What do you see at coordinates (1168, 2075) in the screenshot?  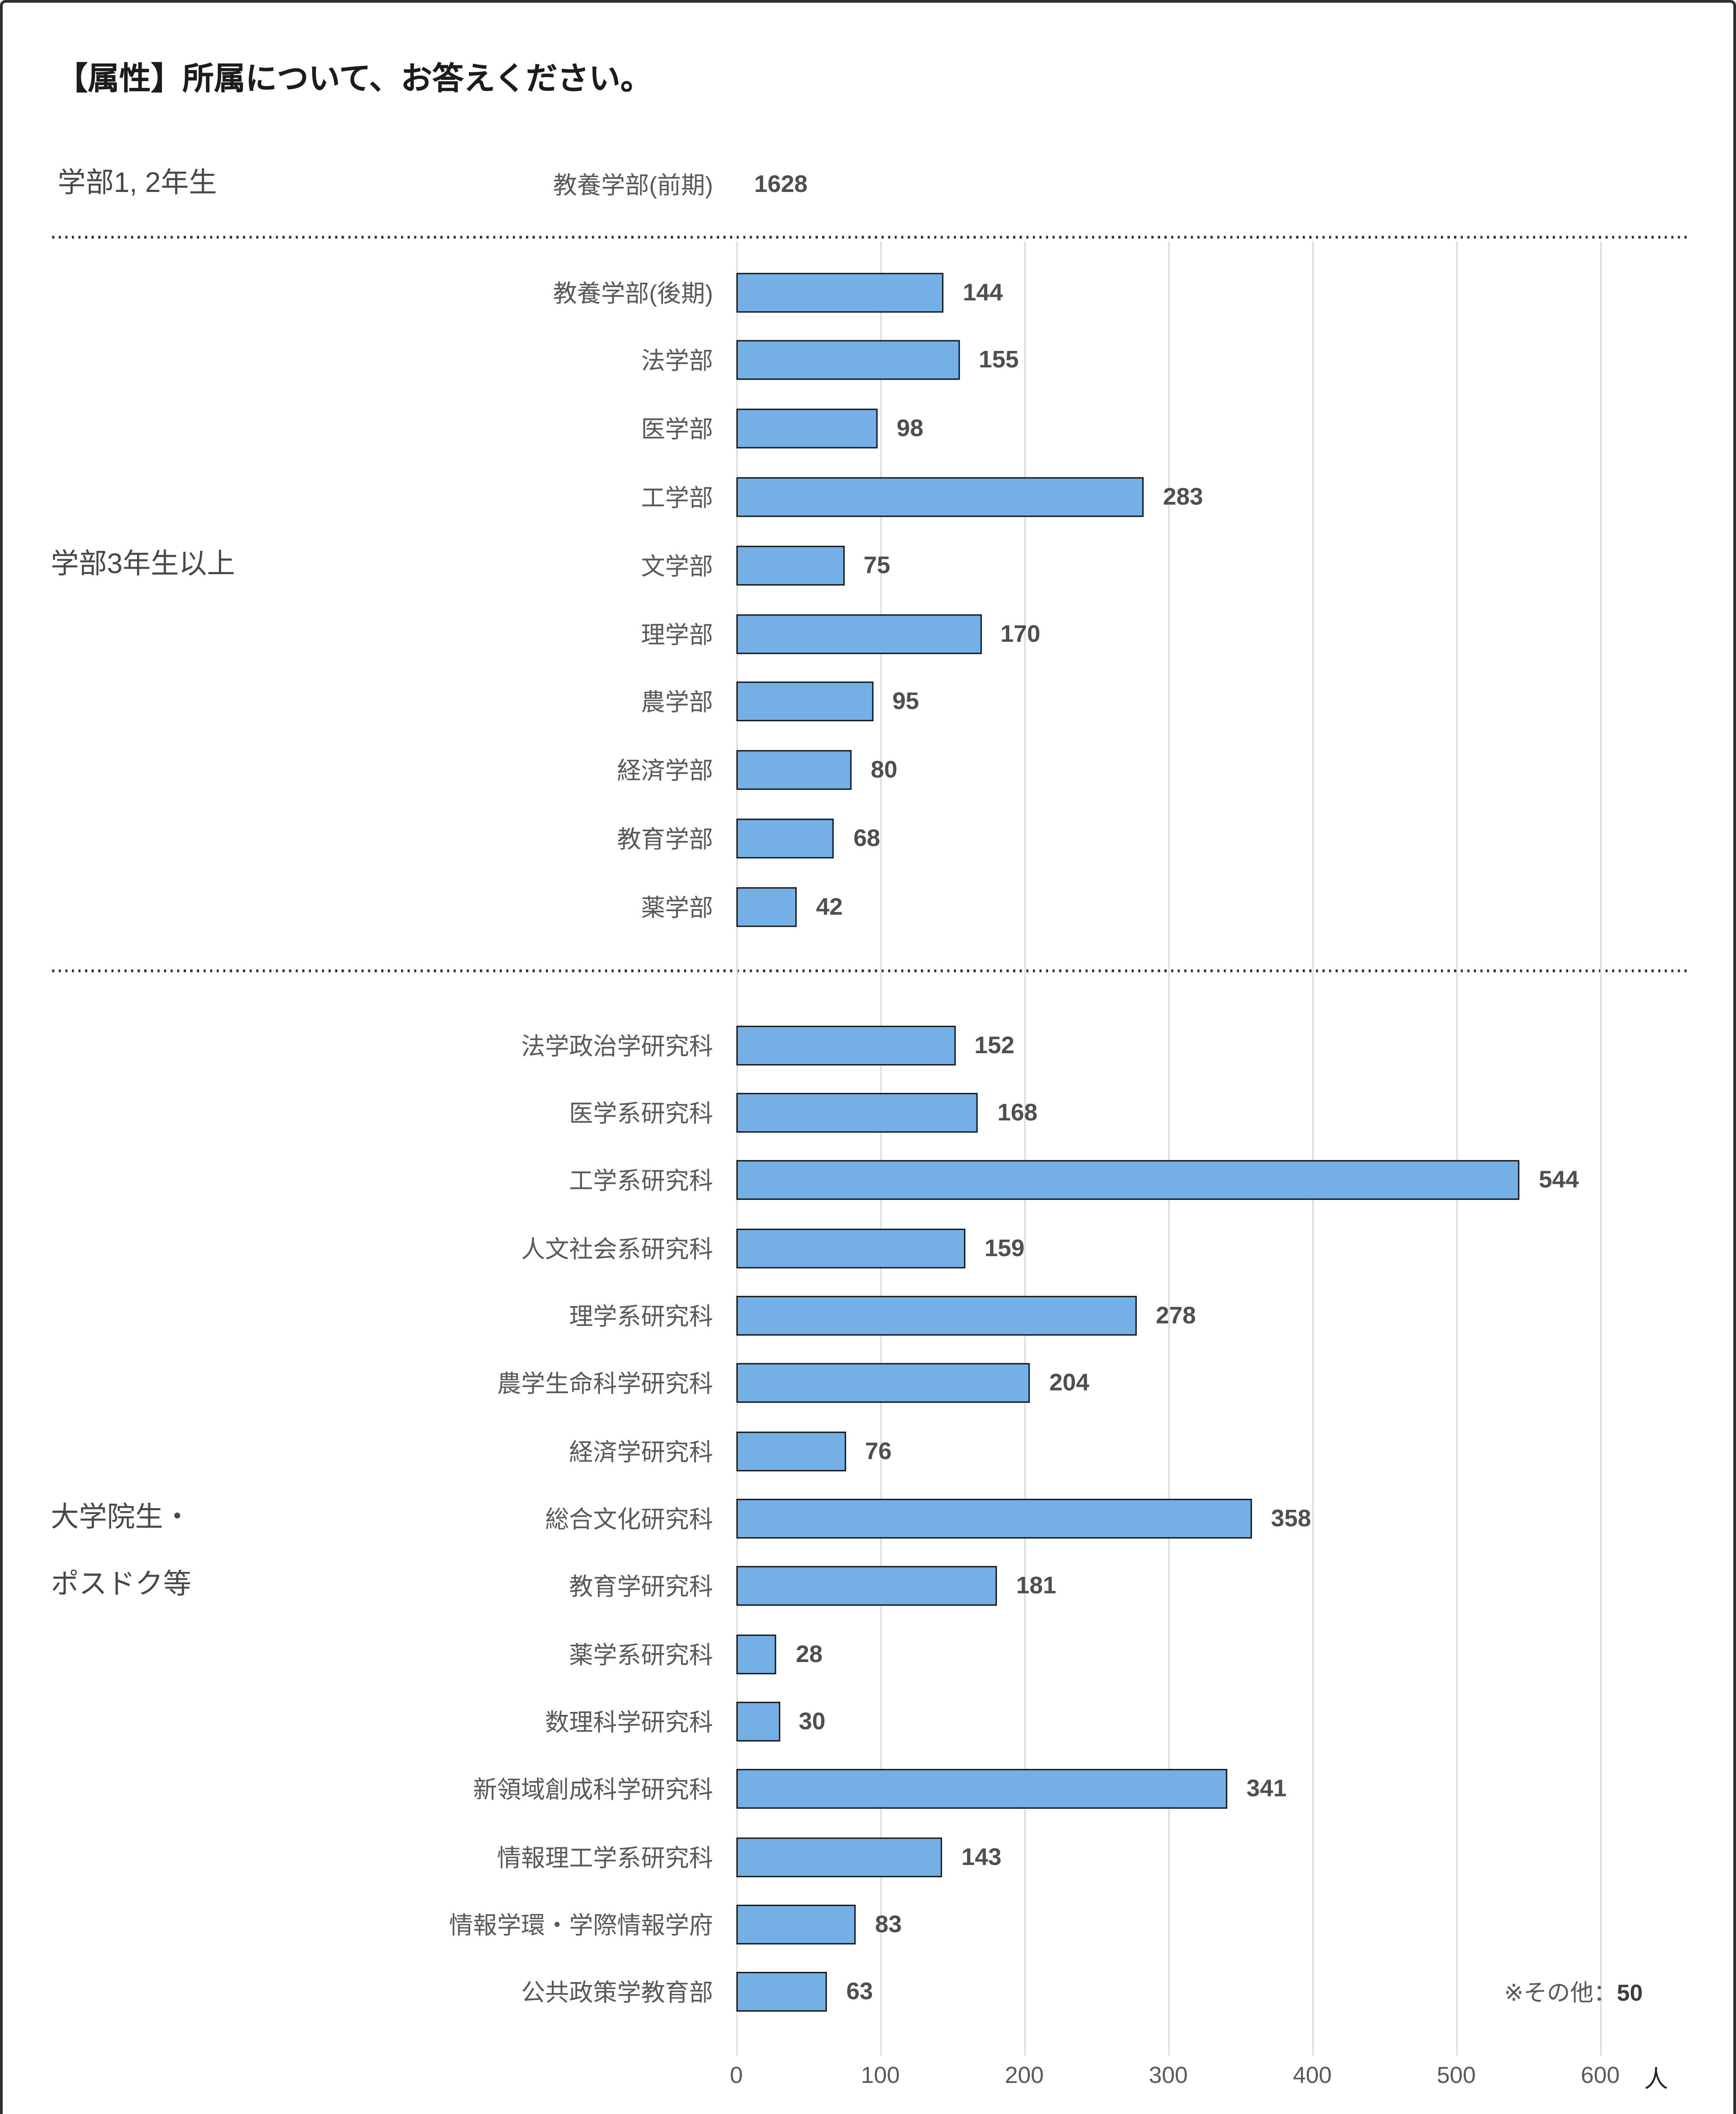 I see `x-axis-tick-label: 300` at bounding box center [1168, 2075].